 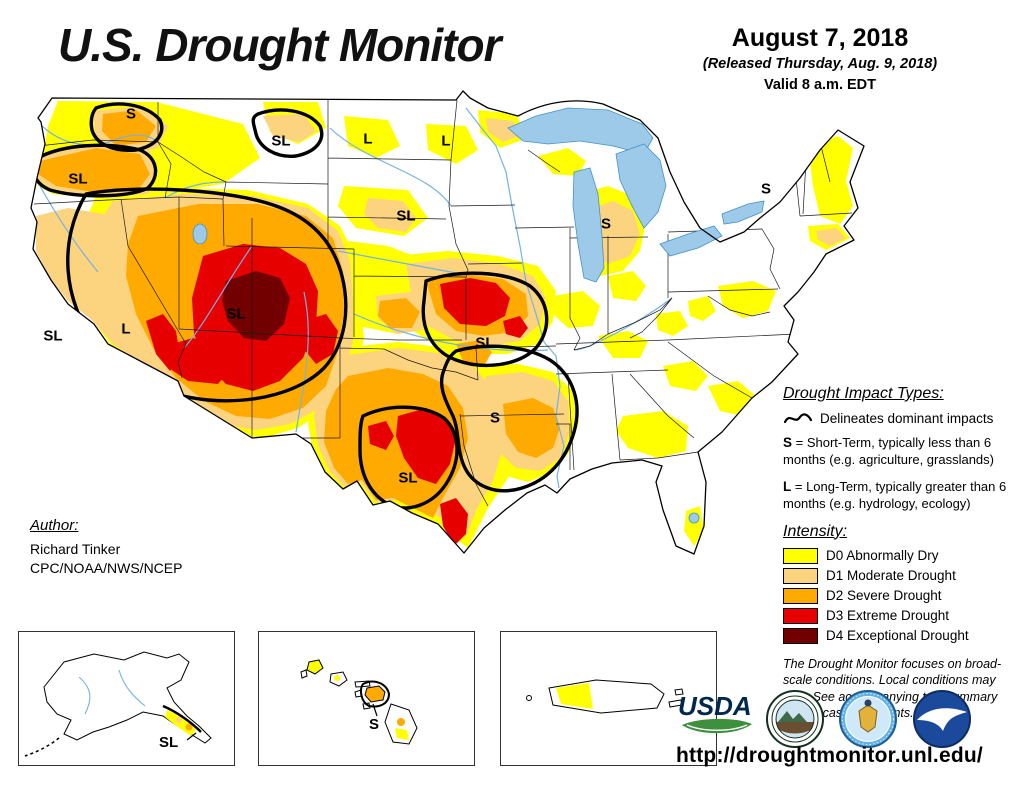 What do you see at coordinates (800, 615) in the screenshot?
I see `d3-swatch` at bounding box center [800, 615].